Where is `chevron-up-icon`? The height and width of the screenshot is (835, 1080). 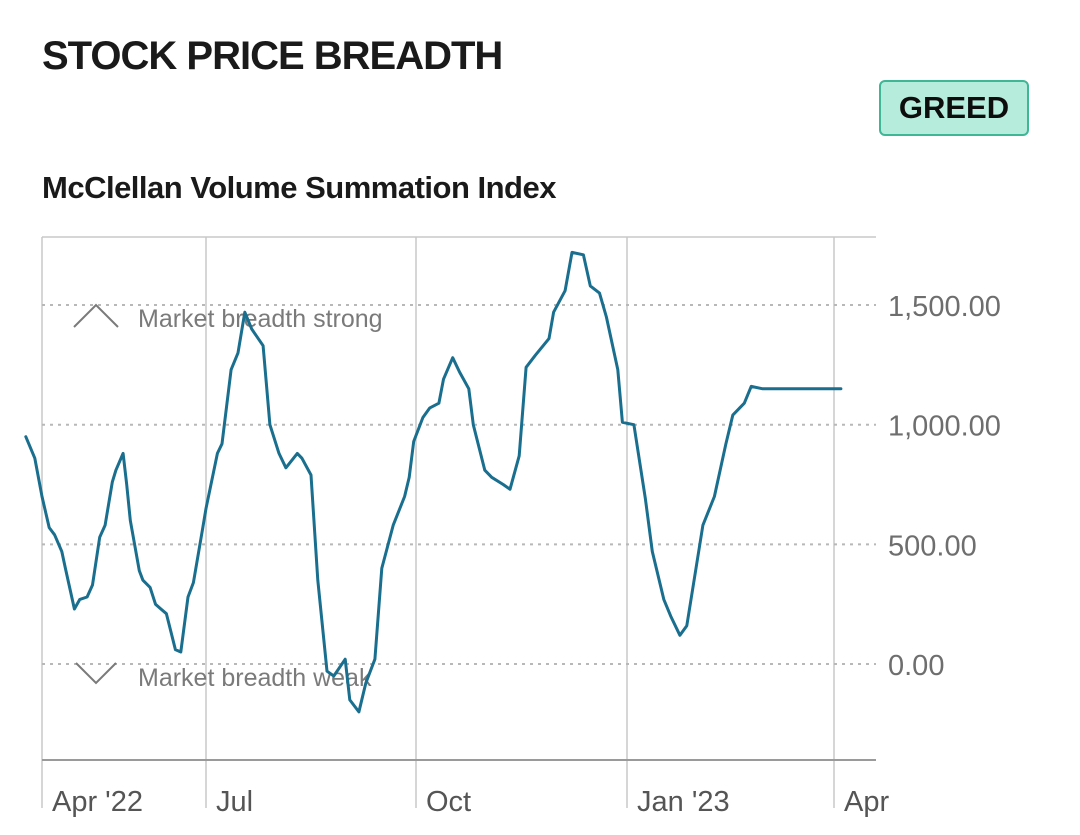 chevron-up-icon is located at coordinates (96, 315).